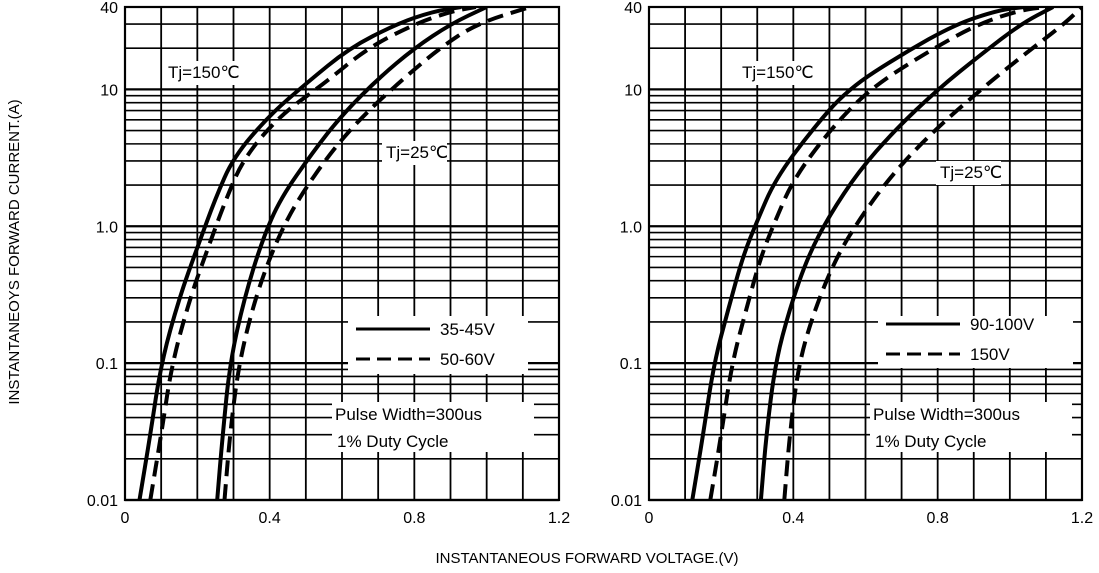 The image size is (1099, 573). What do you see at coordinates (14, 251) in the screenshot?
I see `y-axis-title: INSTANTANEOYS FORWARD CURRENT.(A)` at bounding box center [14, 251].